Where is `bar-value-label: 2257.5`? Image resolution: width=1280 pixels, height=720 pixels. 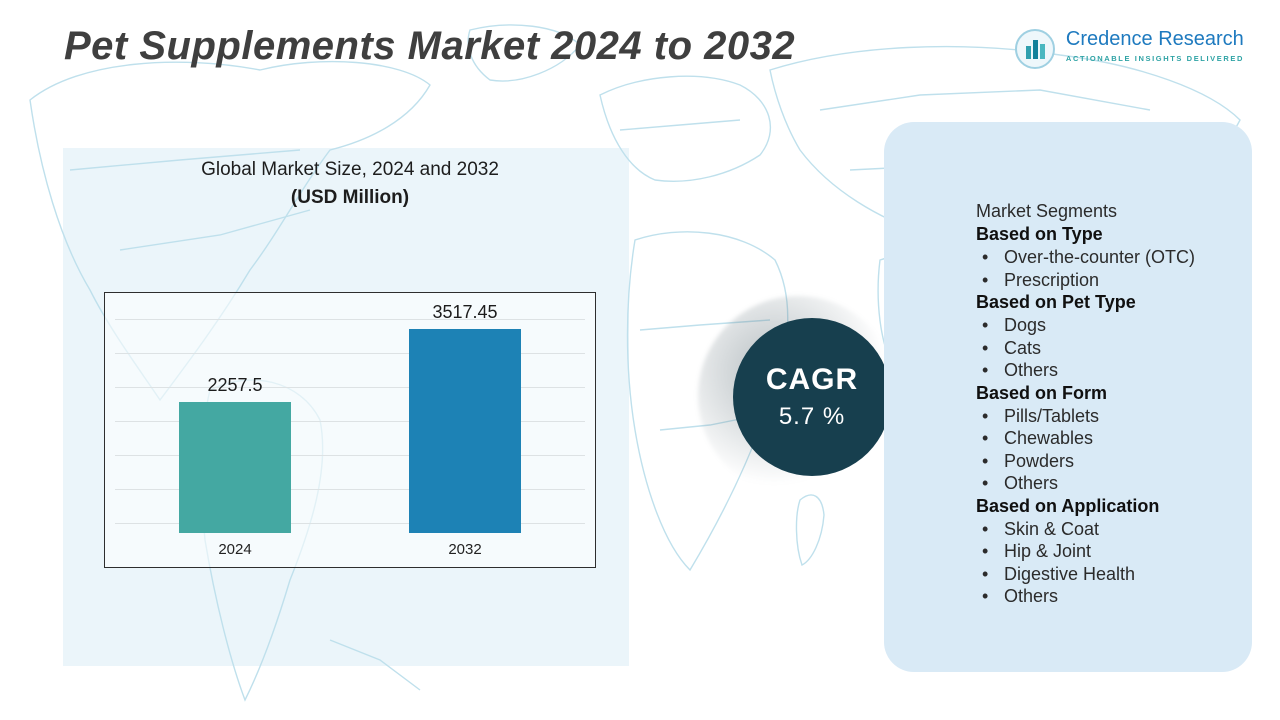
bar-value-label: 2257.5 is located at coordinates (235, 385).